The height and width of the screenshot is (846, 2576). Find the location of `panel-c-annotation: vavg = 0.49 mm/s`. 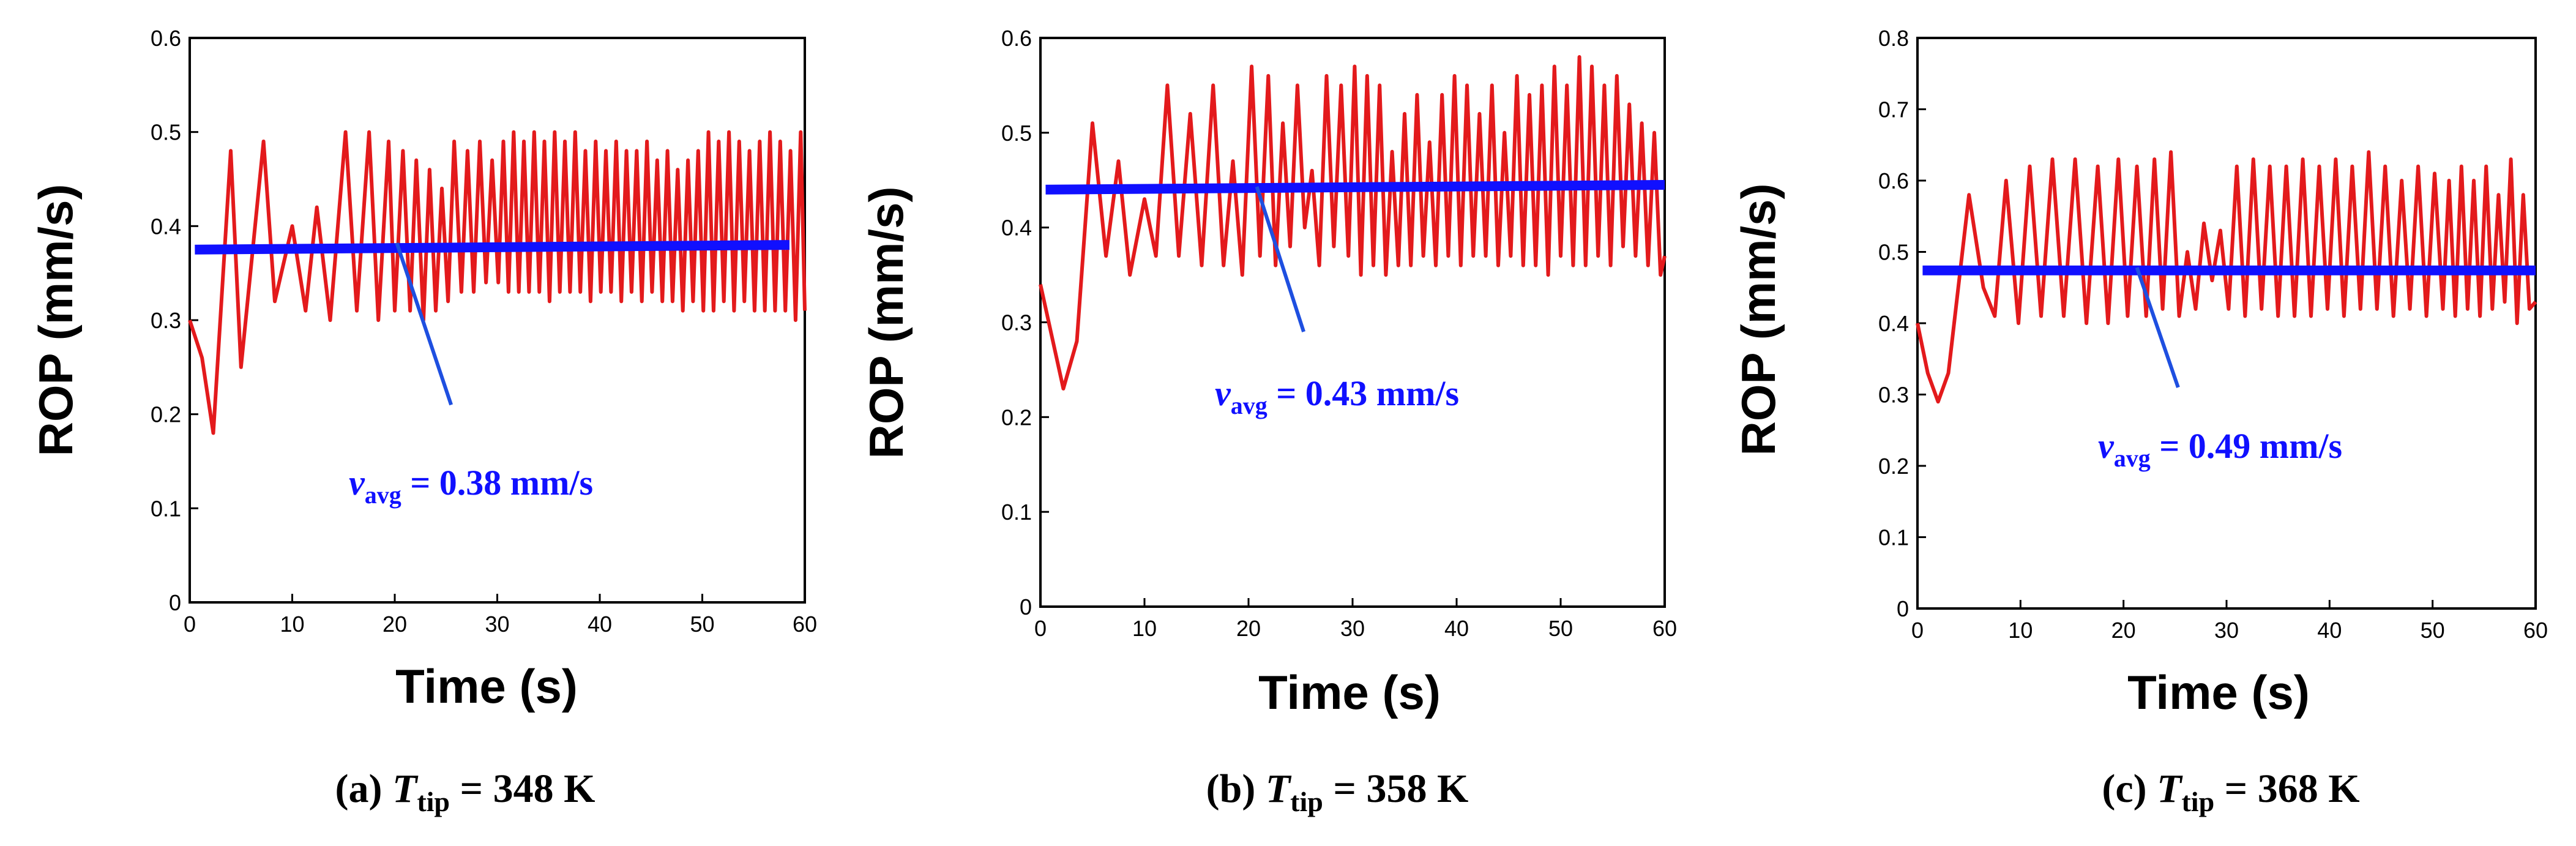

panel-c-annotation: vavg = 0.49 mm/s is located at coordinates (2220, 449).